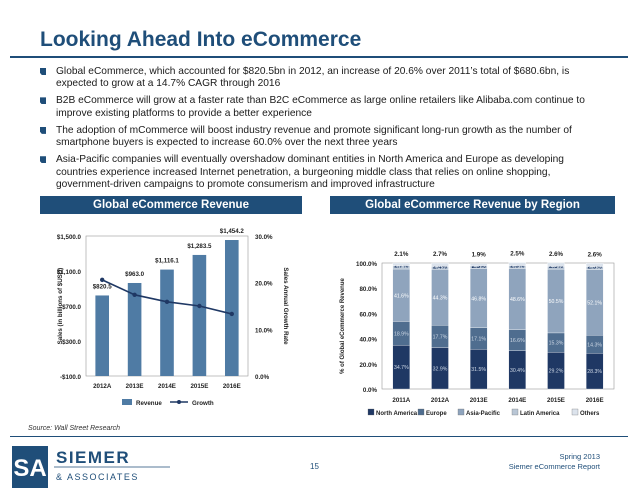  Describe the element at coordinates (71, 307) in the screenshot. I see `y-tick-label: $700.0` at that location.